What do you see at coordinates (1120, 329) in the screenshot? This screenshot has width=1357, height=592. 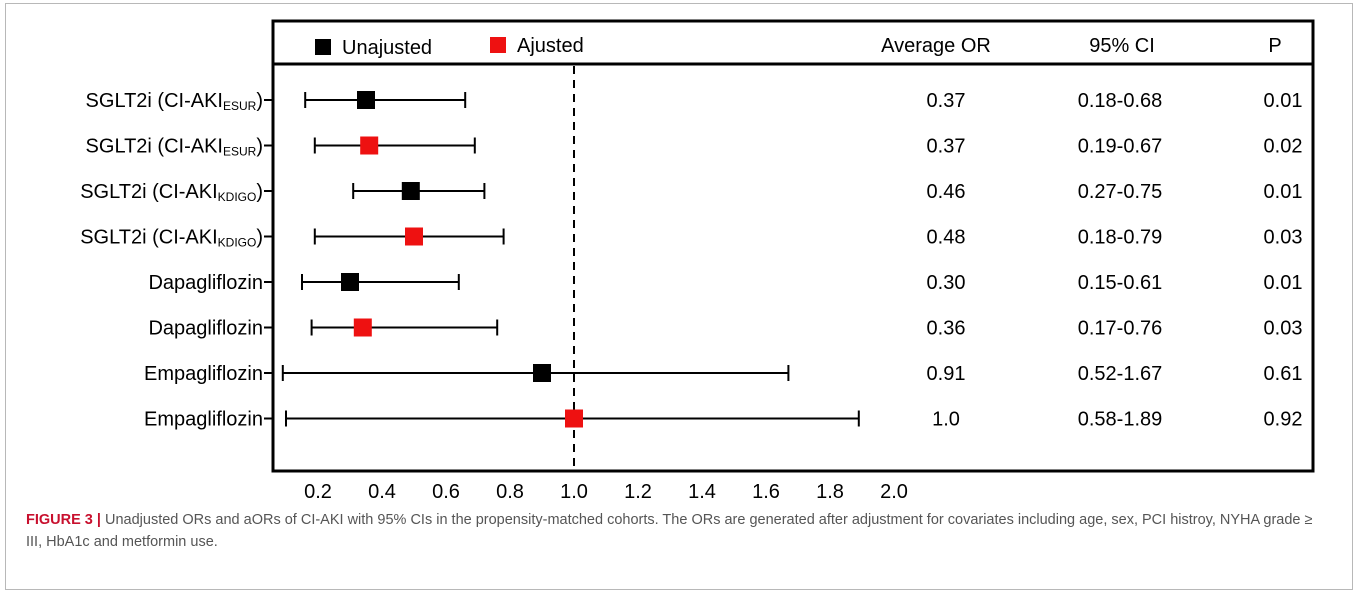 I see `ci-value: 0.17-0.76` at bounding box center [1120, 329].